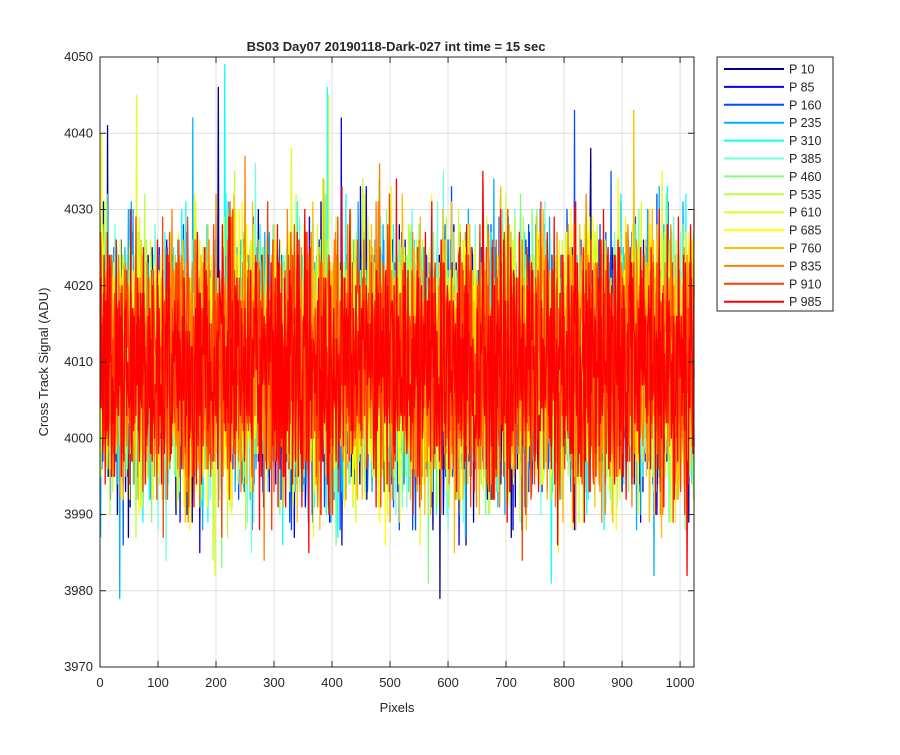  I want to click on legend-item: P 535, so click(772, 195).